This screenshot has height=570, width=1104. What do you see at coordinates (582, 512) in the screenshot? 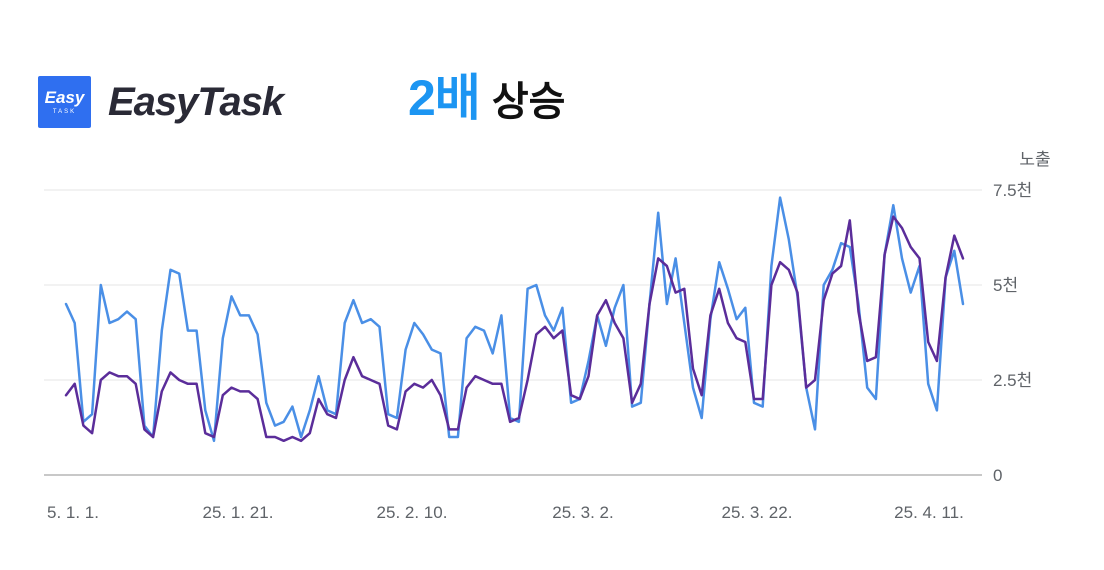
I see `x-tick-label: 25. 3. 2.` at bounding box center [582, 512].